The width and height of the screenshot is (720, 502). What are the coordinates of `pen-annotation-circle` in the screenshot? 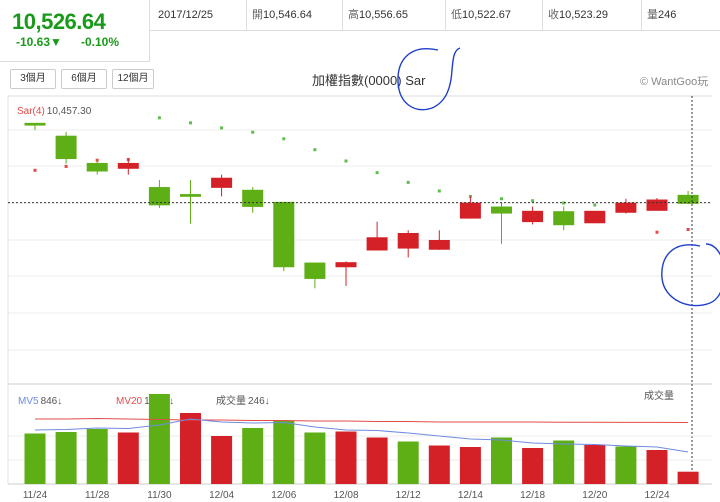 It's located at (690, 275).